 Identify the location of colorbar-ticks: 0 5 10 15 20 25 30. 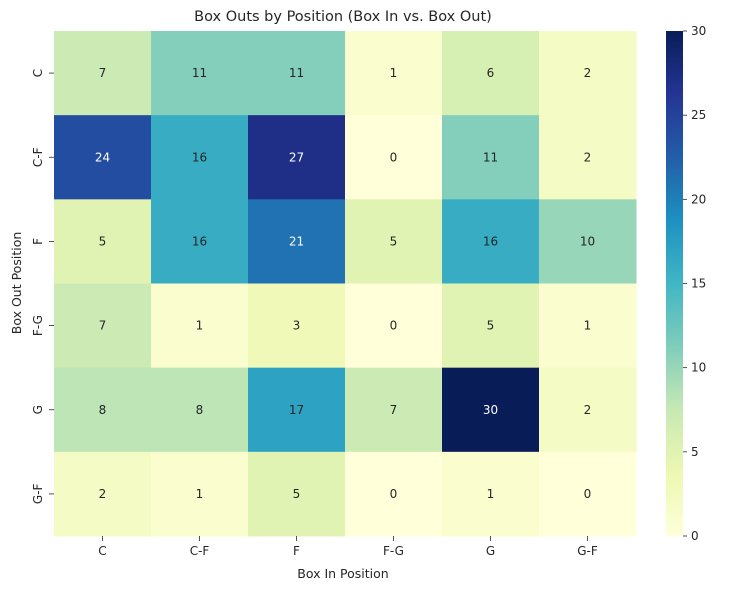
(694, 283).